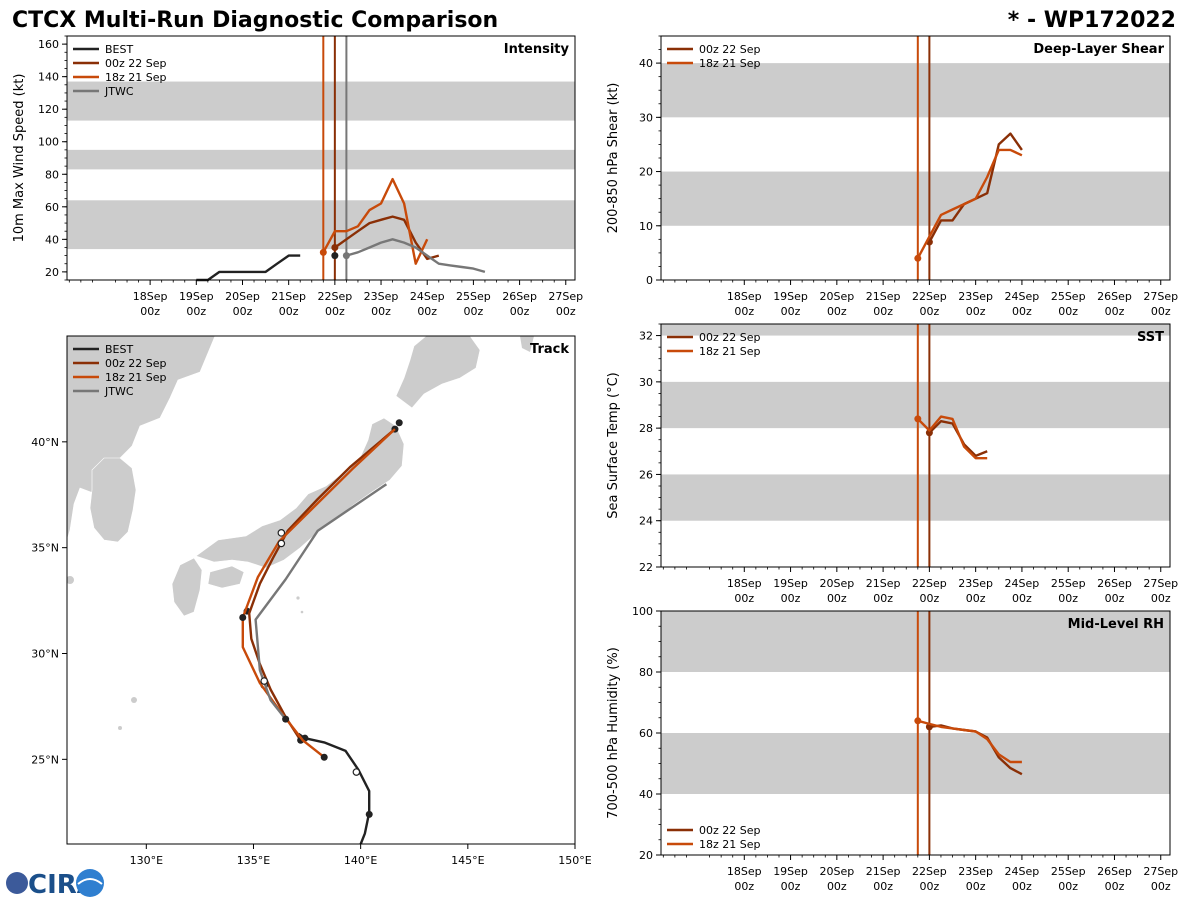  Describe the element at coordinates (744, 296) in the screenshot. I see `x-tick-label: 18Sep` at that location.